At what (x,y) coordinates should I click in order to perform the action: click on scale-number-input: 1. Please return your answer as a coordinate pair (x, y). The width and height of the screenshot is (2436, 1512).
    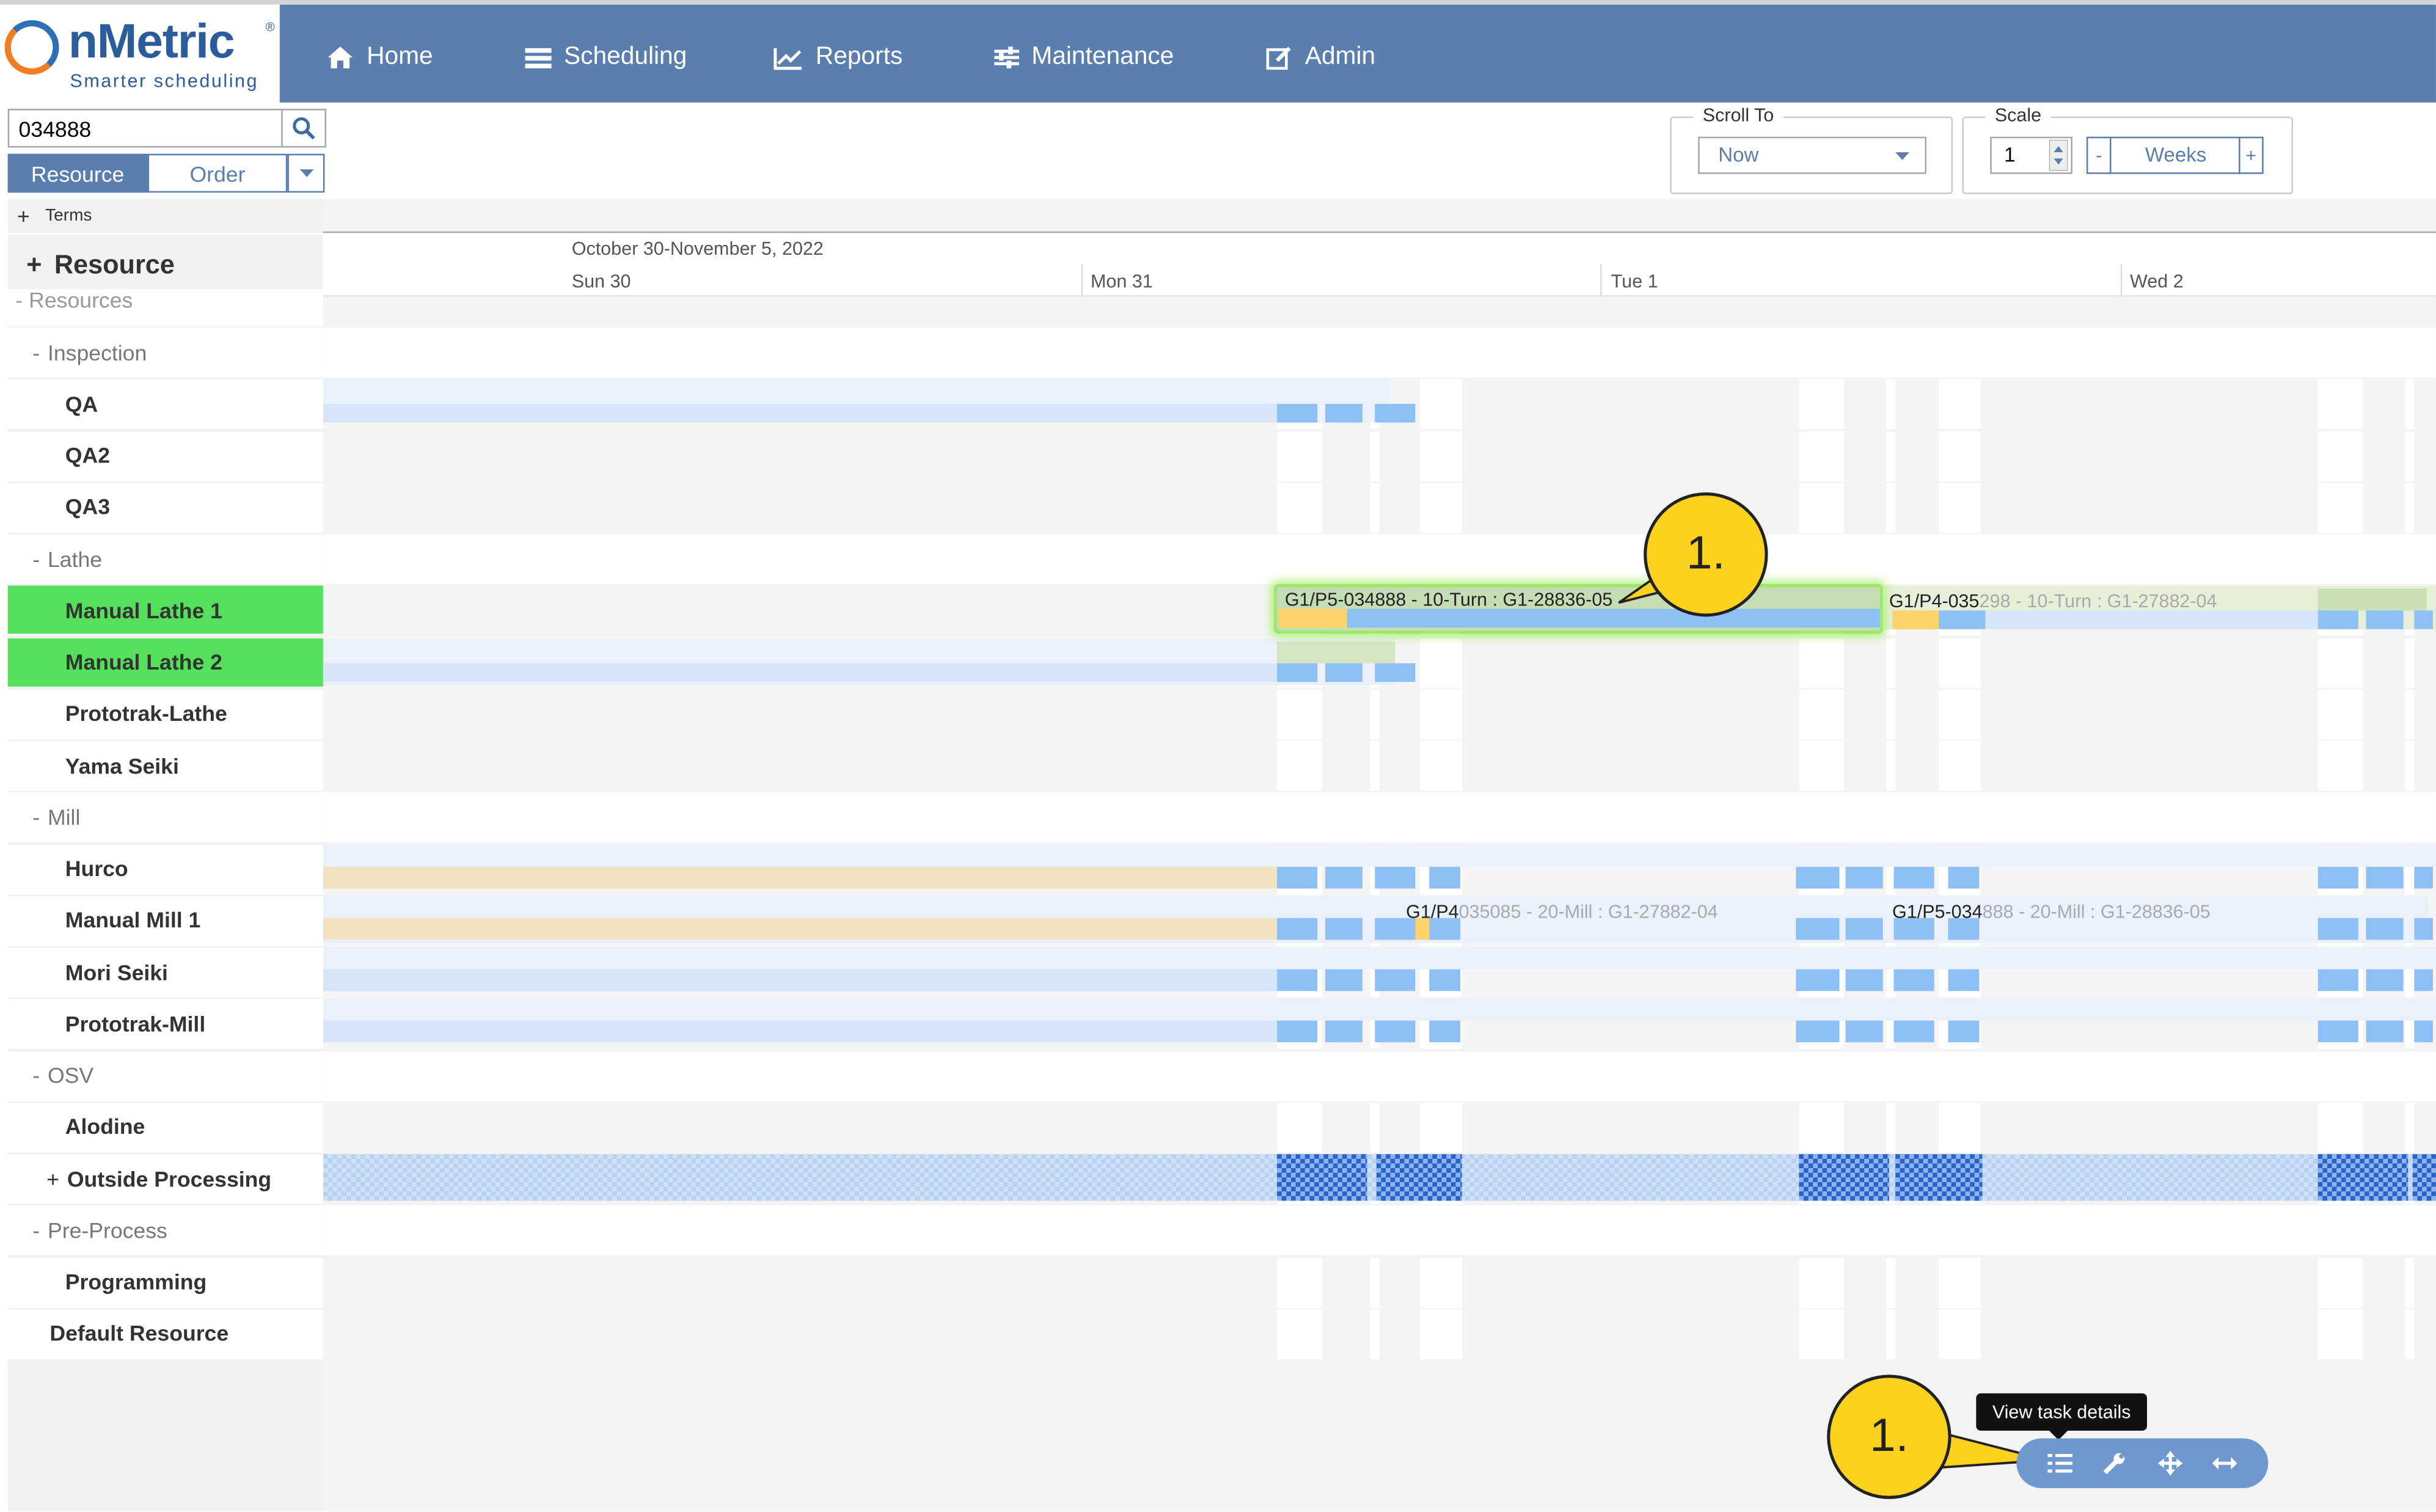
    Looking at the image, I should click on (2031, 155).